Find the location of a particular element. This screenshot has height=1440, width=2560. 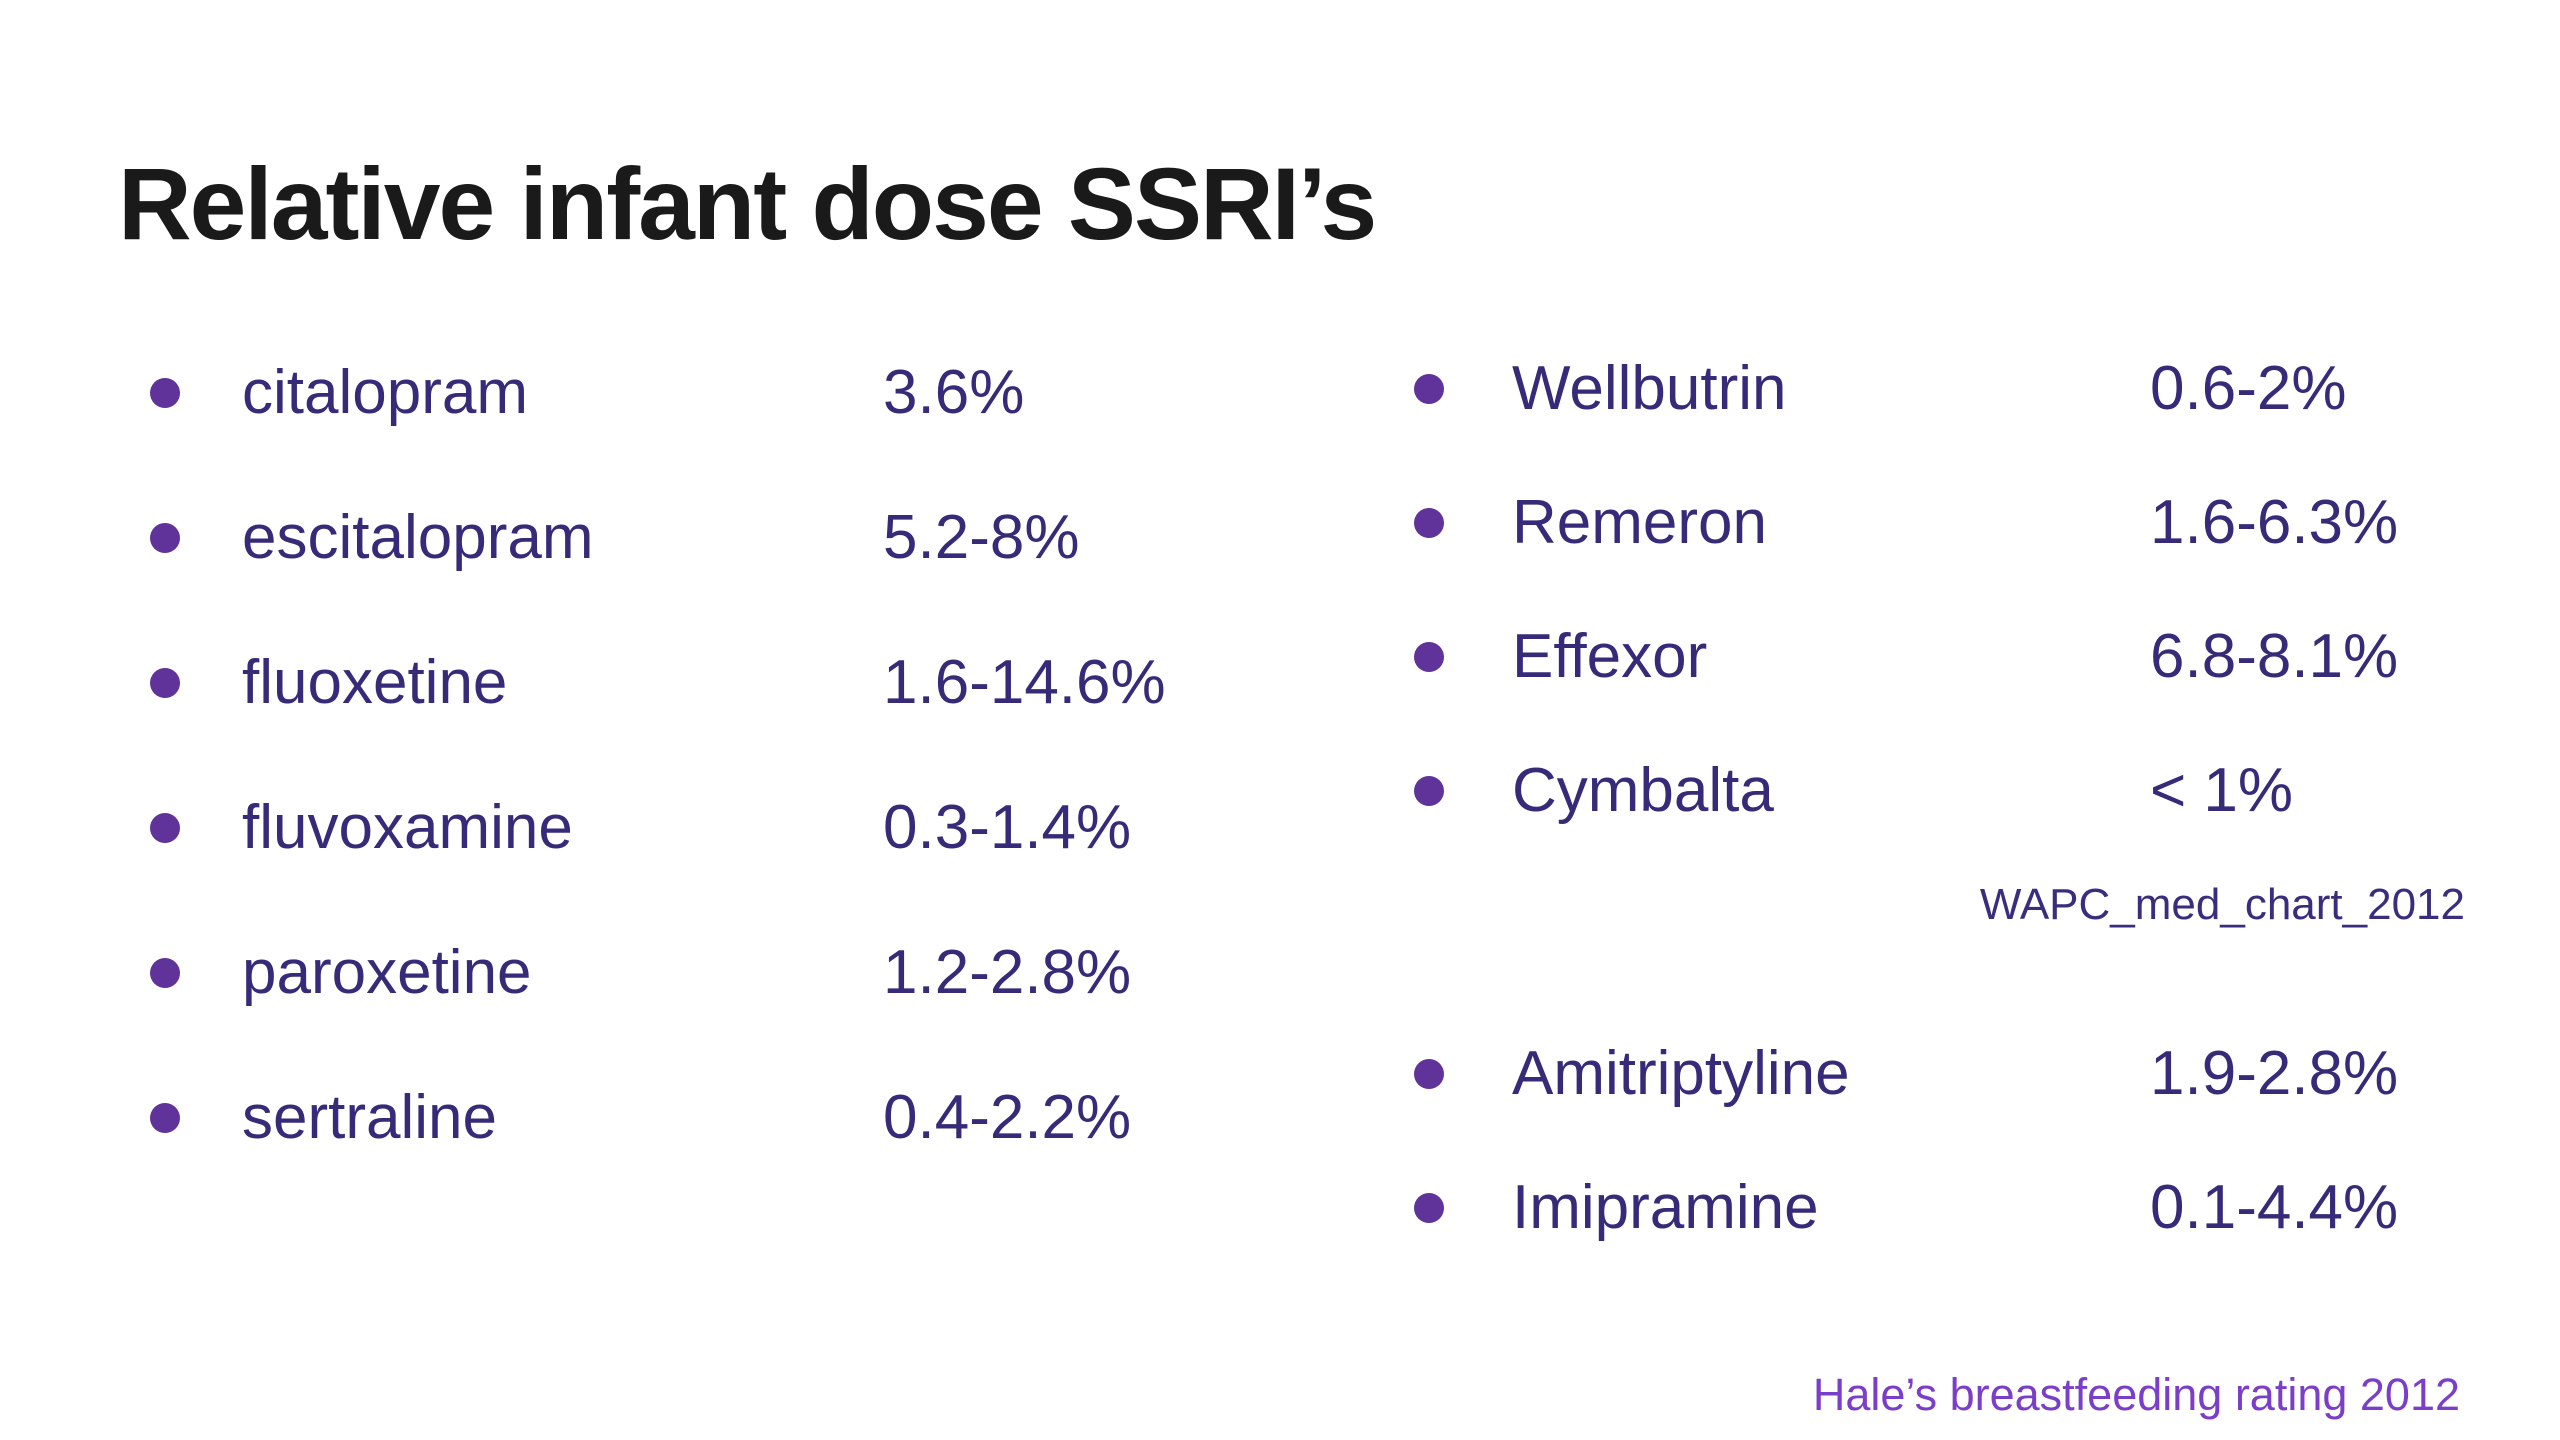

drug-name: Amitriptyline is located at coordinates (1681, 1073).